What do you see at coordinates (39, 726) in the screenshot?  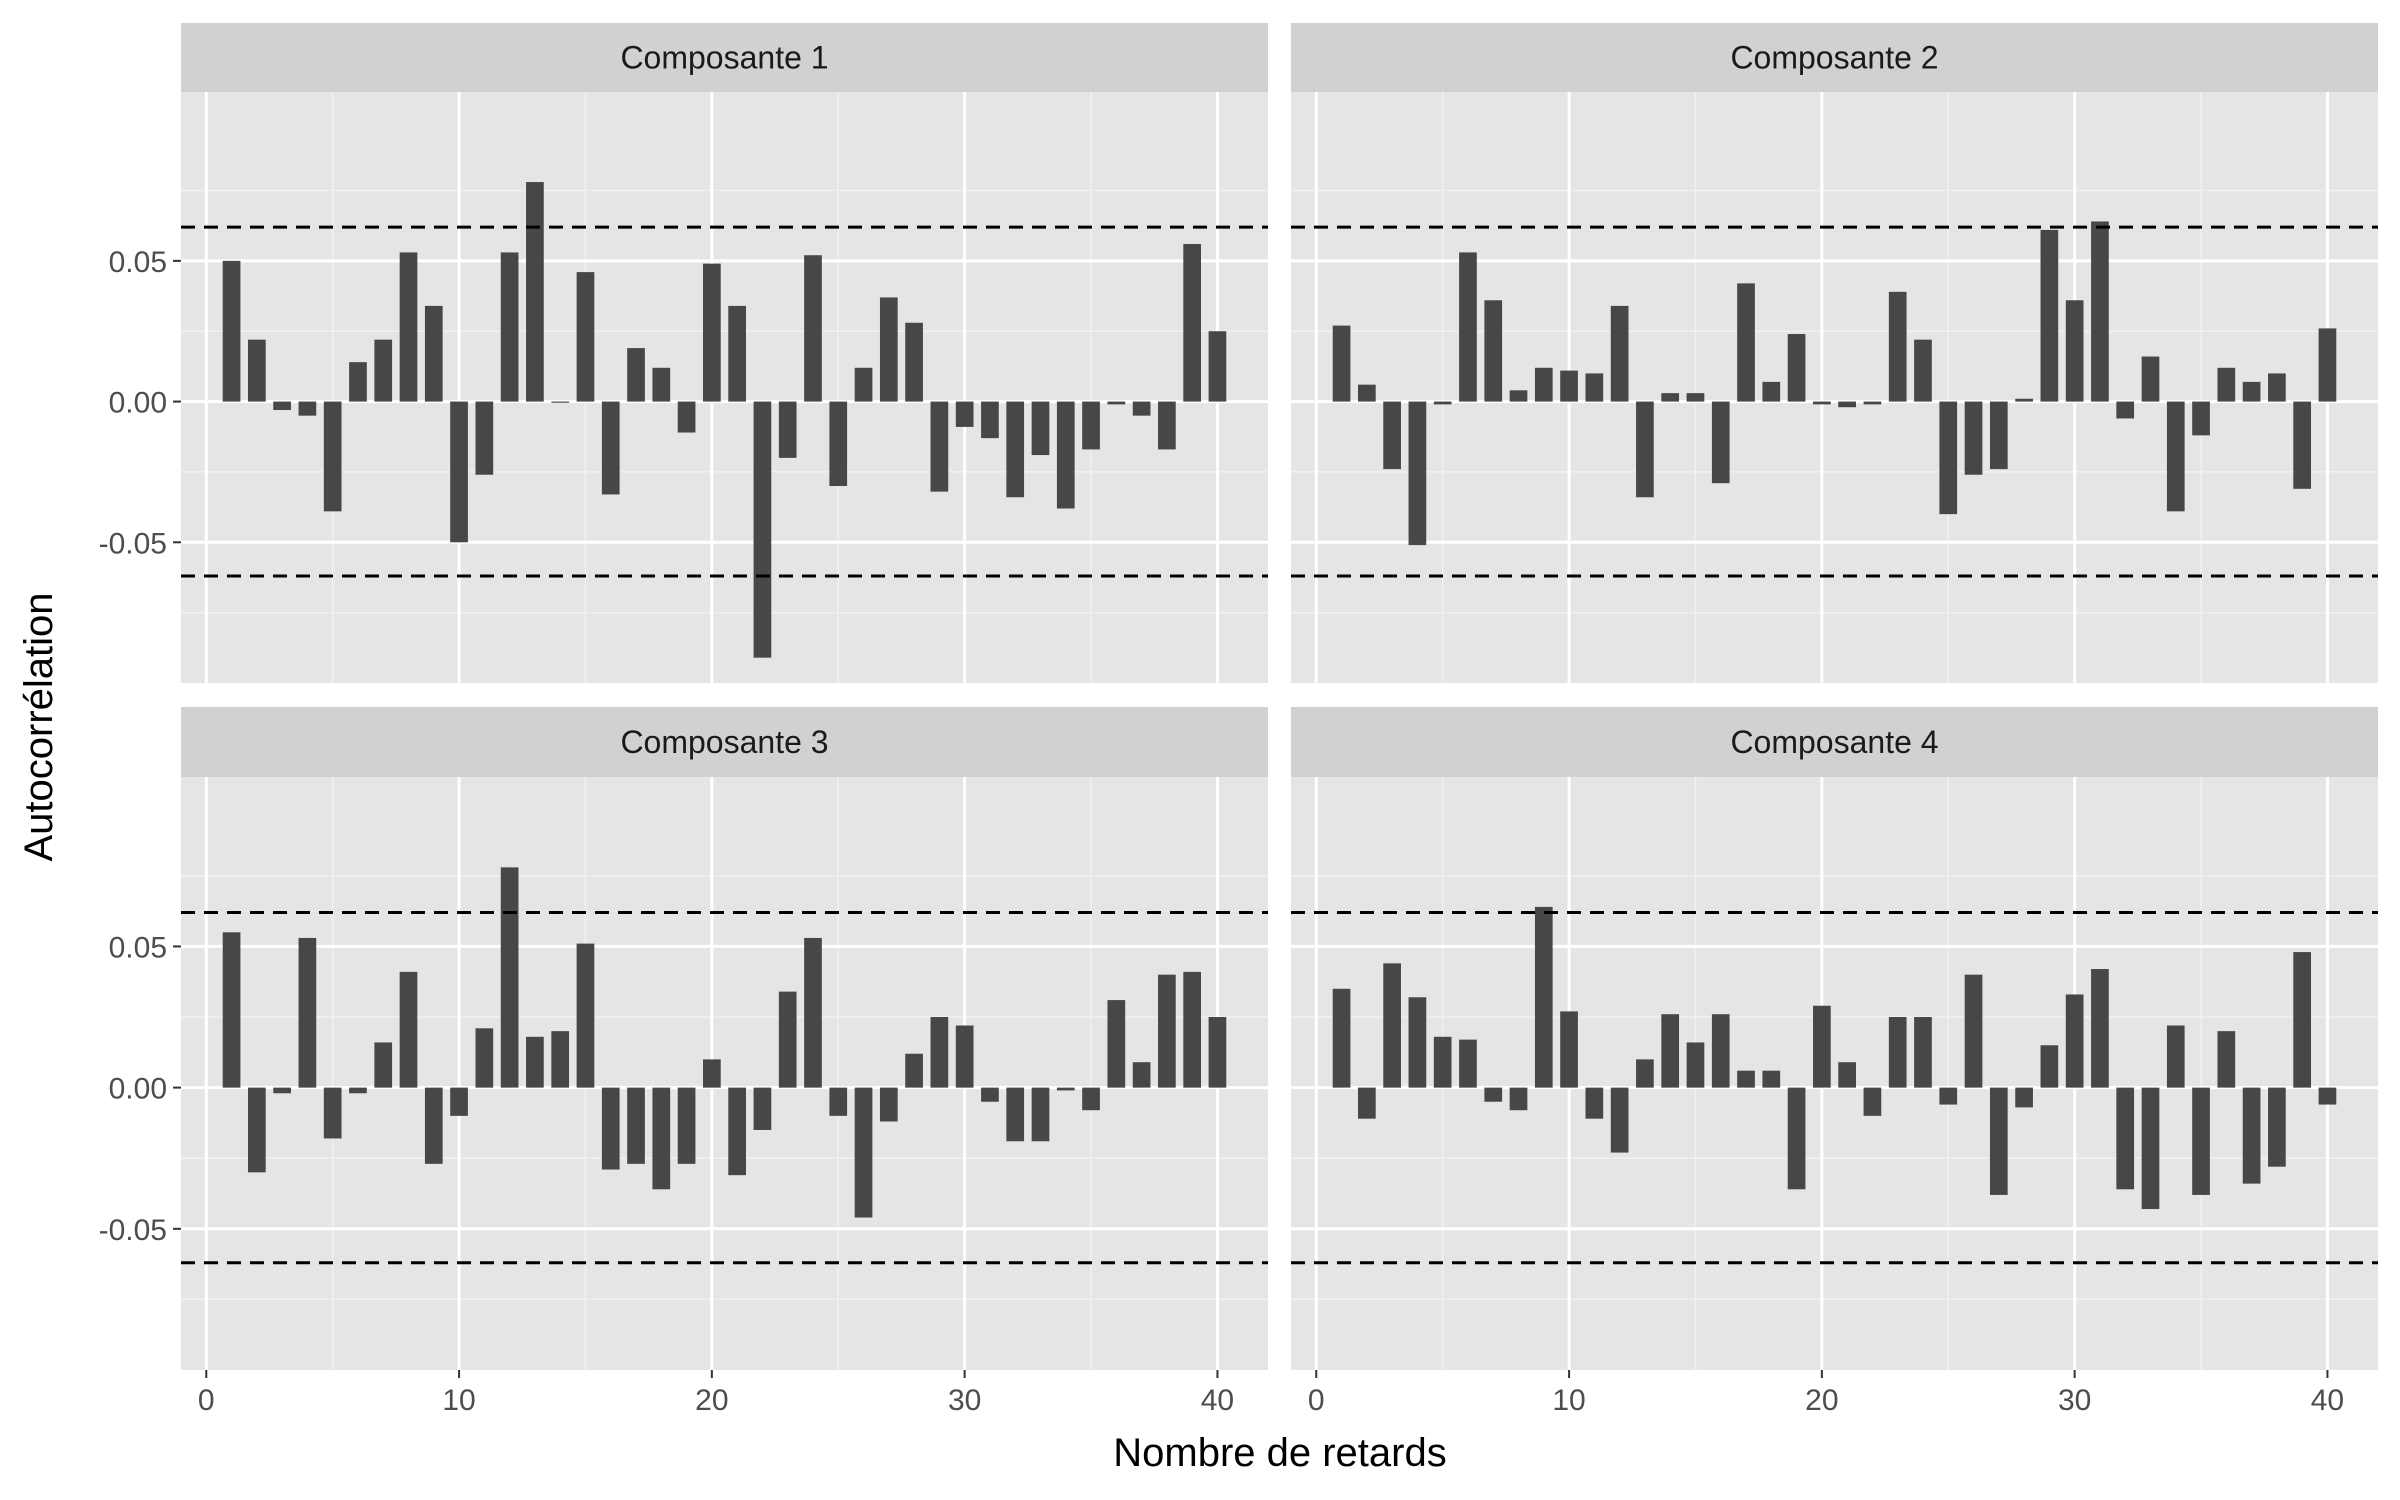 I see `y-axis-title: Autocorrélation` at bounding box center [39, 726].